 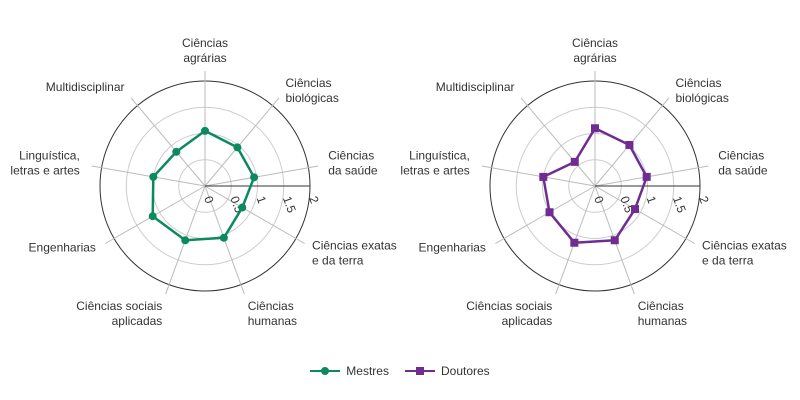 What do you see at coordinates (205, 130) in the screenshot?
I see `data-point-mestres-ciencias-agrarias` at bounding box center [205, 130].